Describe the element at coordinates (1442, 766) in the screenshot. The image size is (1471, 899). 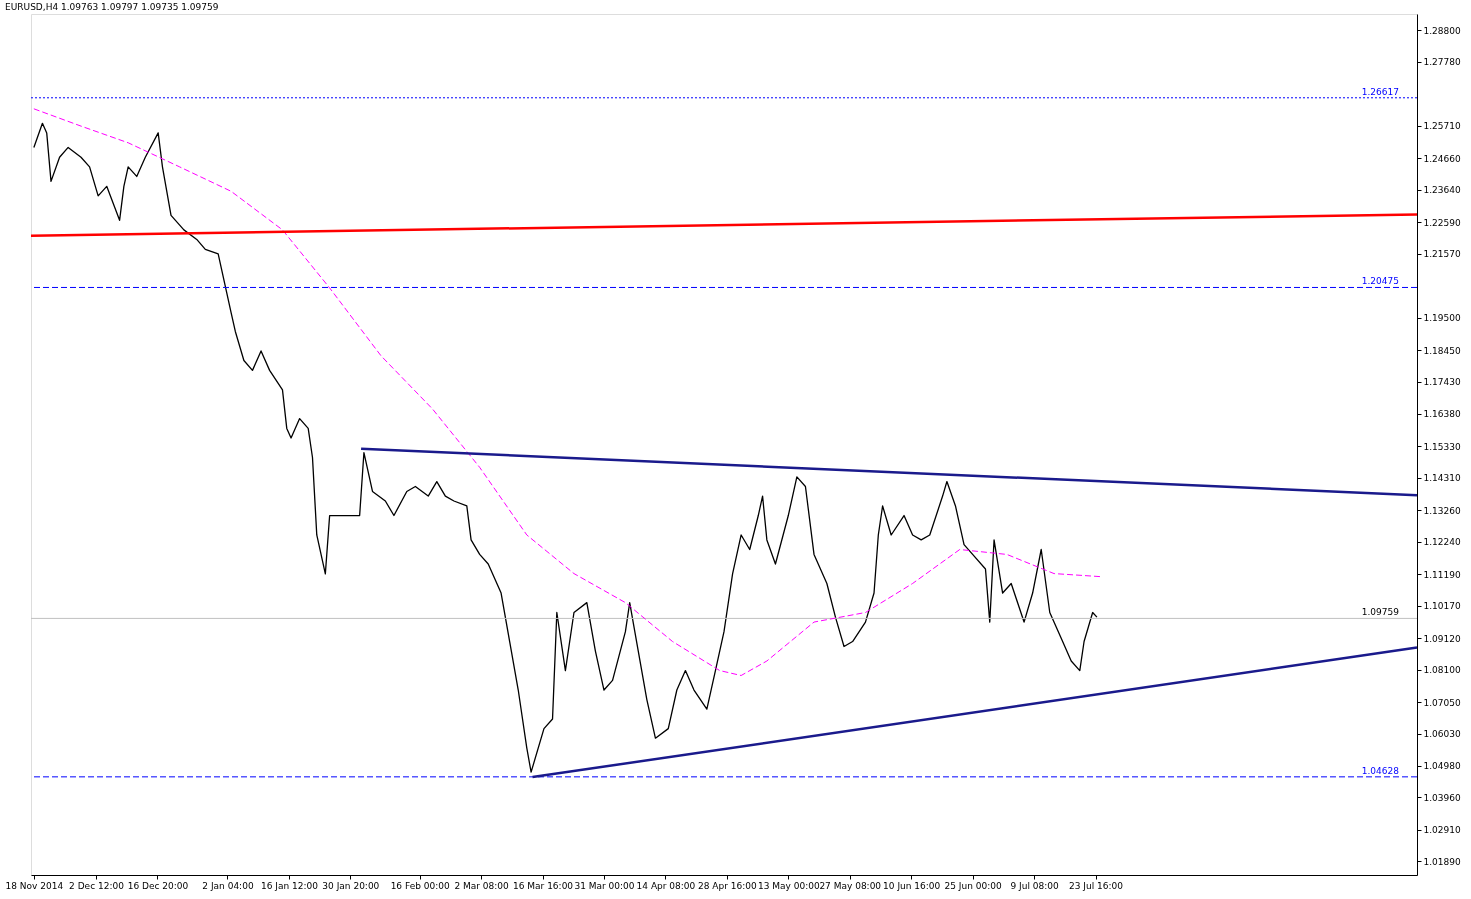
I see `y-tick-label: 1.04980` at that location.